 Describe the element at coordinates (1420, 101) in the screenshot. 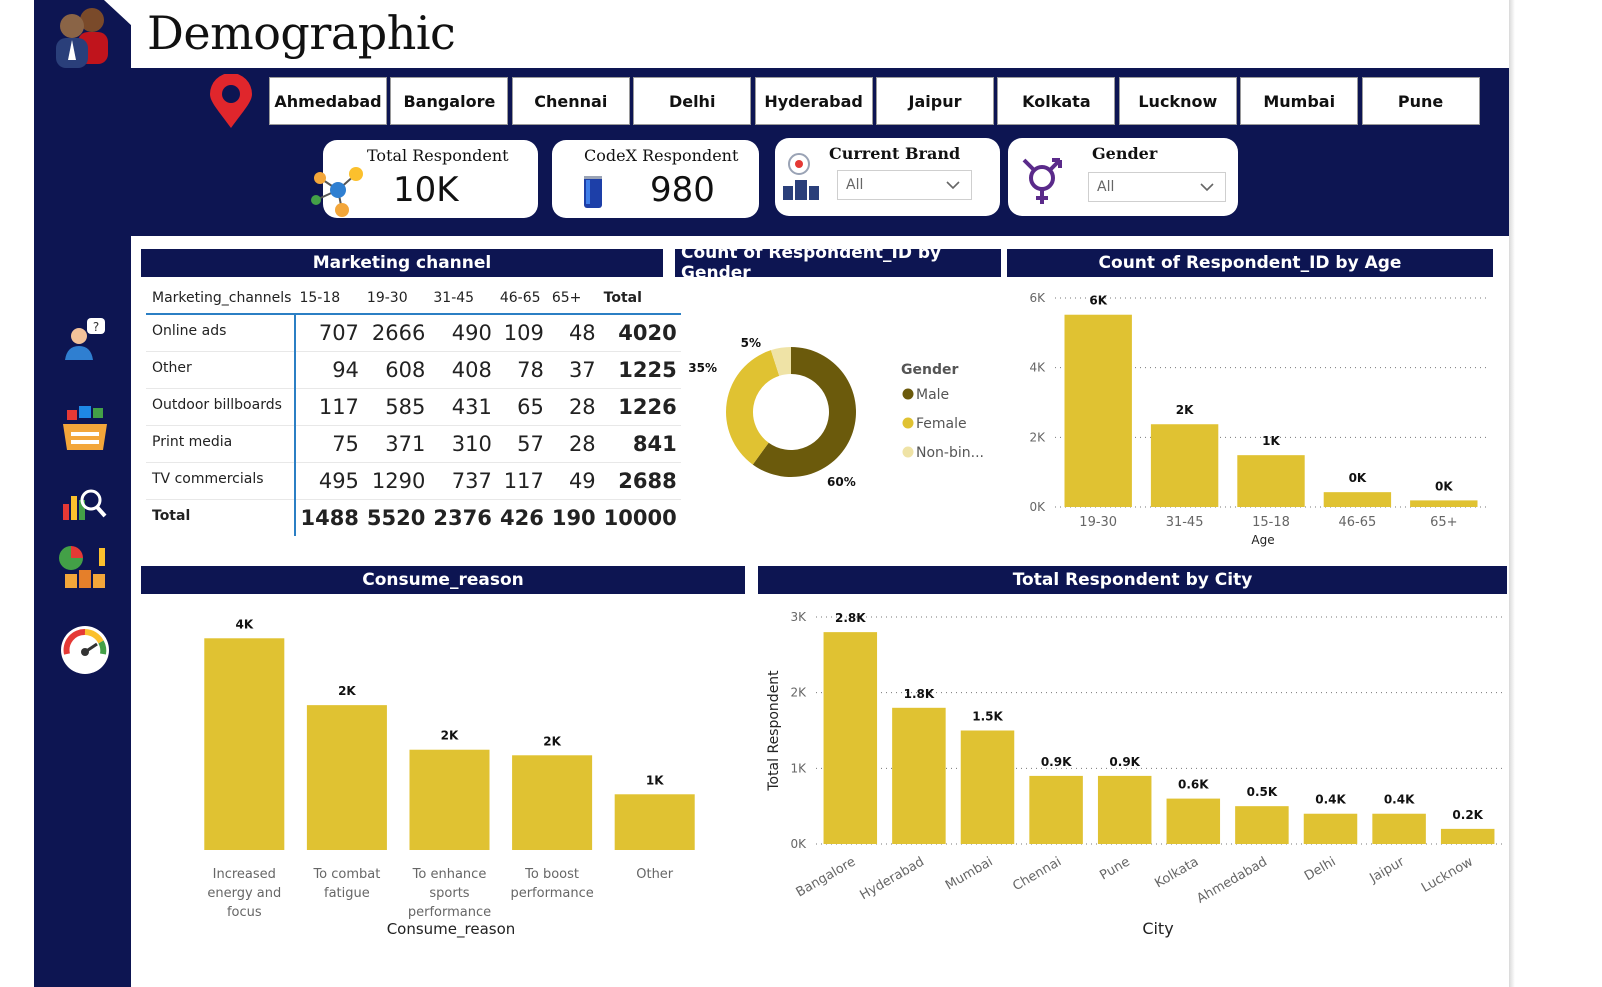

I see `city-button-pune: Pune` at that location.